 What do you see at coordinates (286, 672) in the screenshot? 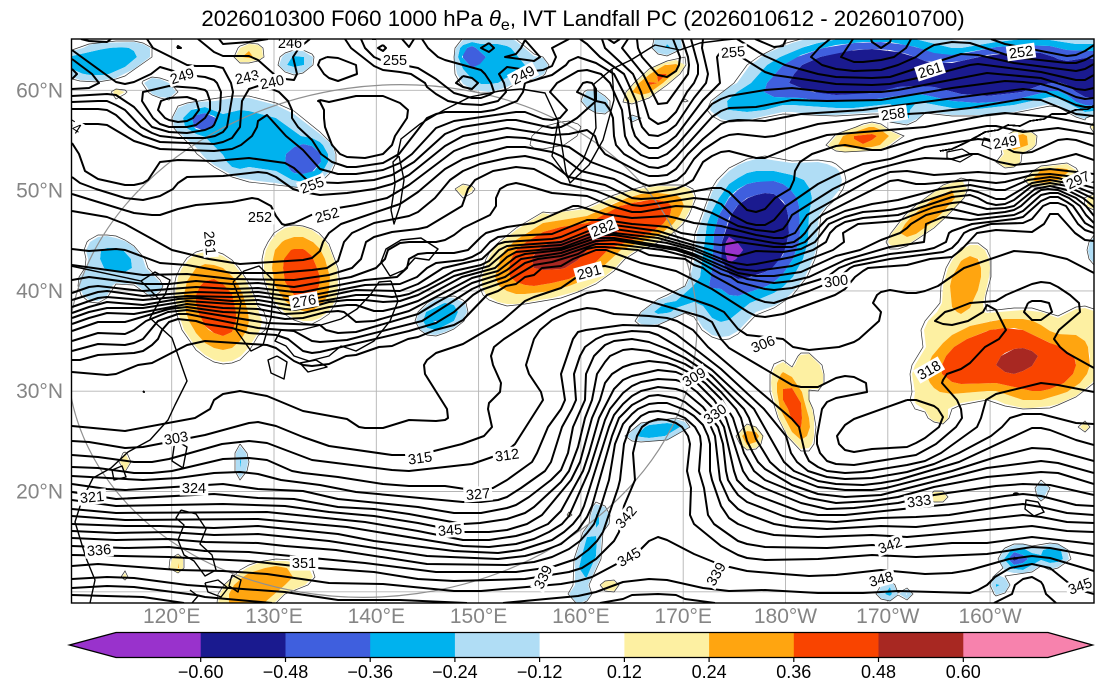
I see `svg-text: −0.48` at bounding box center [286, 672].